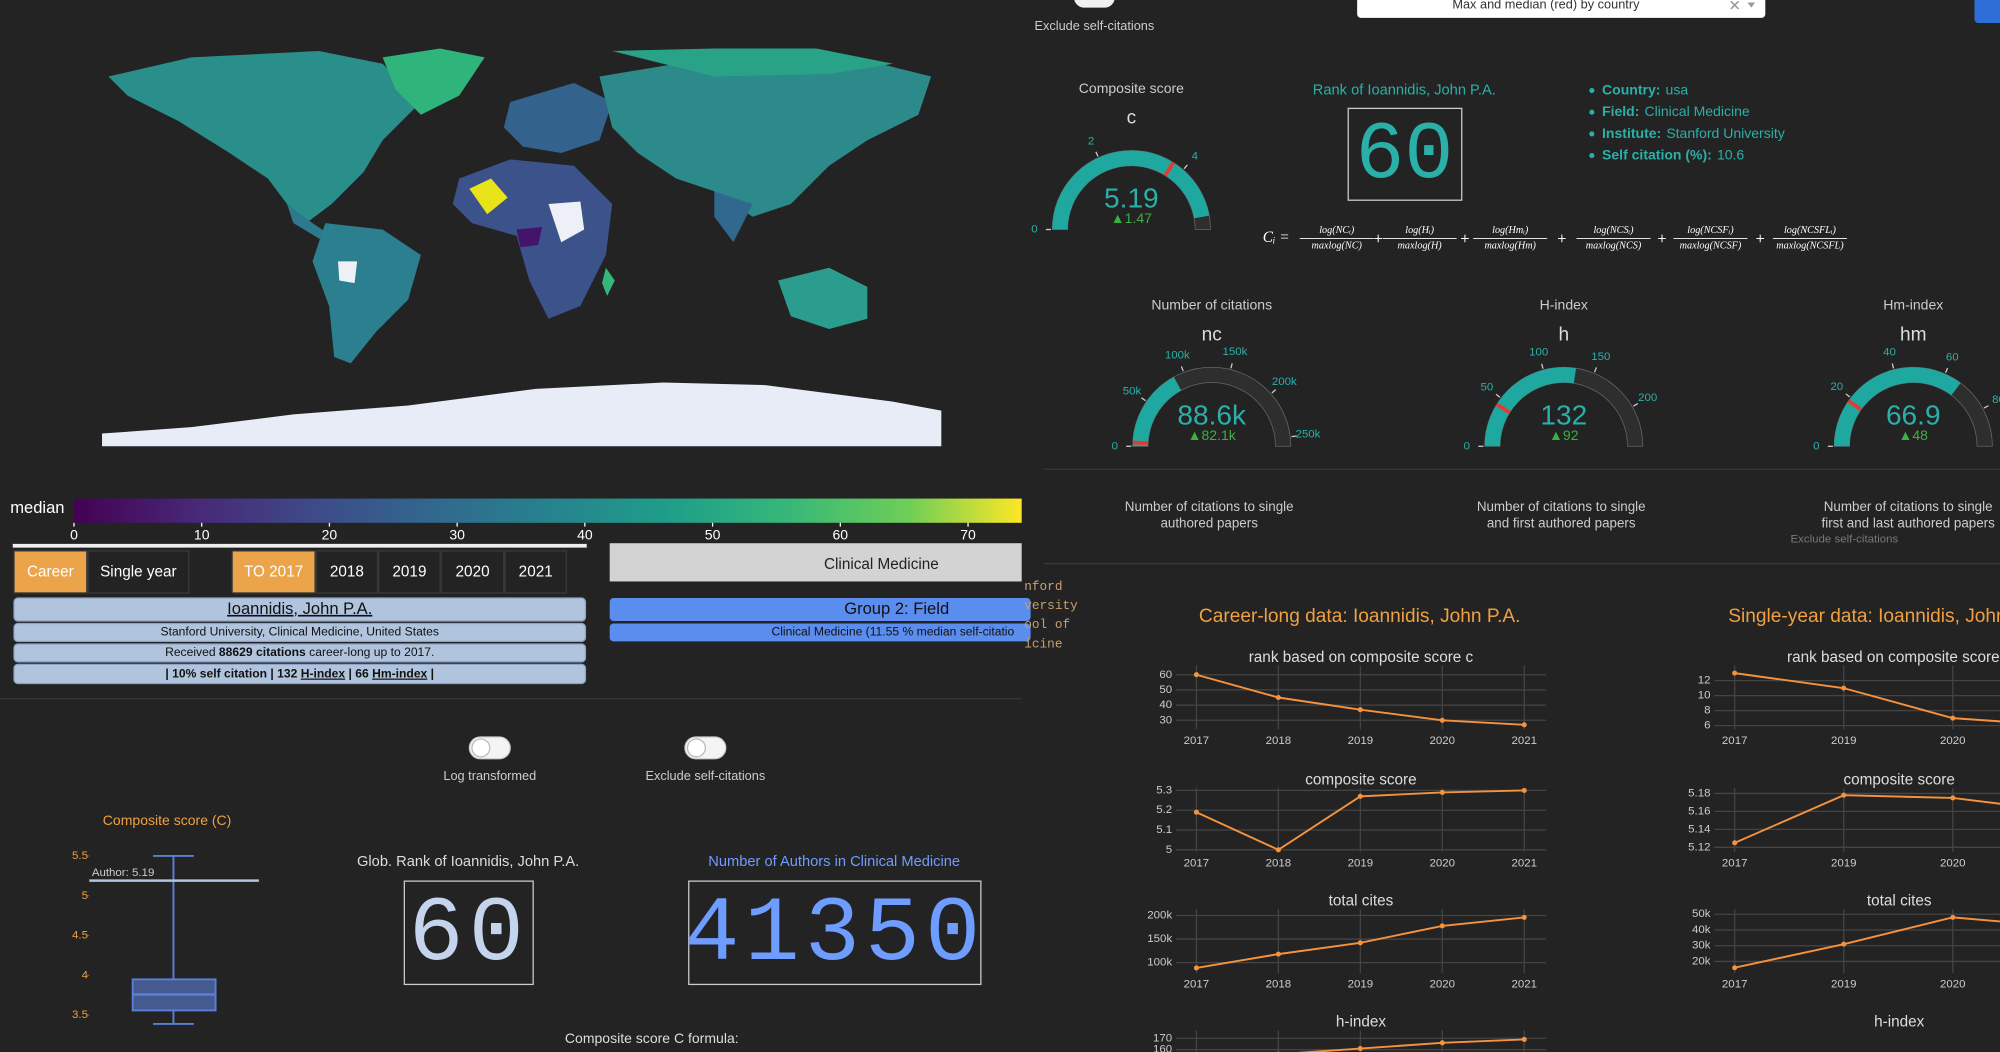  Describe the element at coordinates (1564, 305) in the screenshot. I see `gauge-title: H-index` at that location.